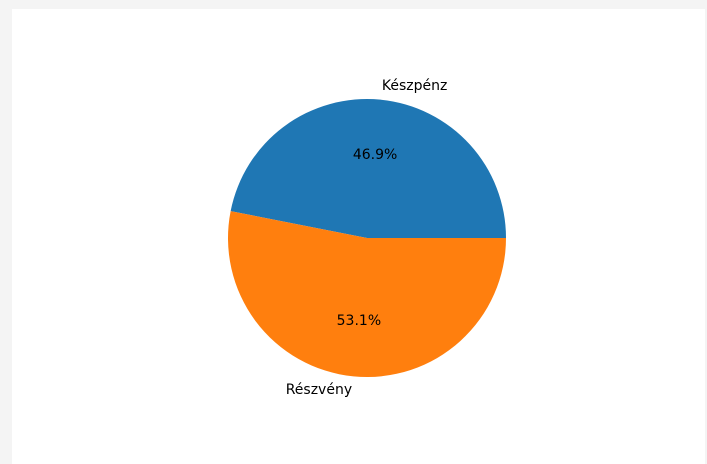 The height and width of the screenshot is (464, 707). Describe the element at coordinates (319, 390) in the screenshot. I see `pie-category-label-2: Részvény` at that location.